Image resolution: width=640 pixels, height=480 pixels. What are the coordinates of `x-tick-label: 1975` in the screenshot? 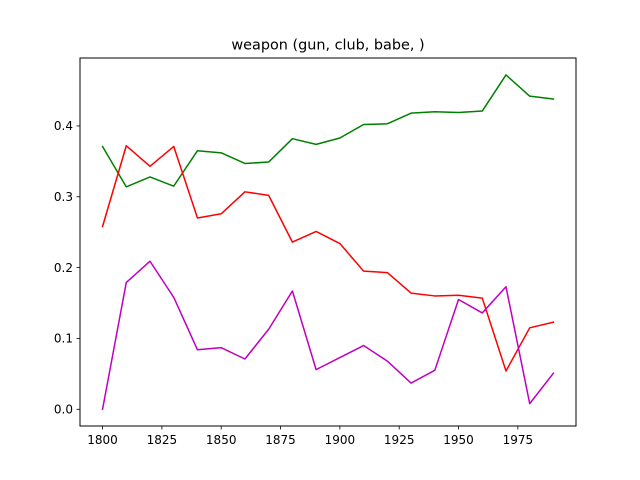 It's located at (518, 440).